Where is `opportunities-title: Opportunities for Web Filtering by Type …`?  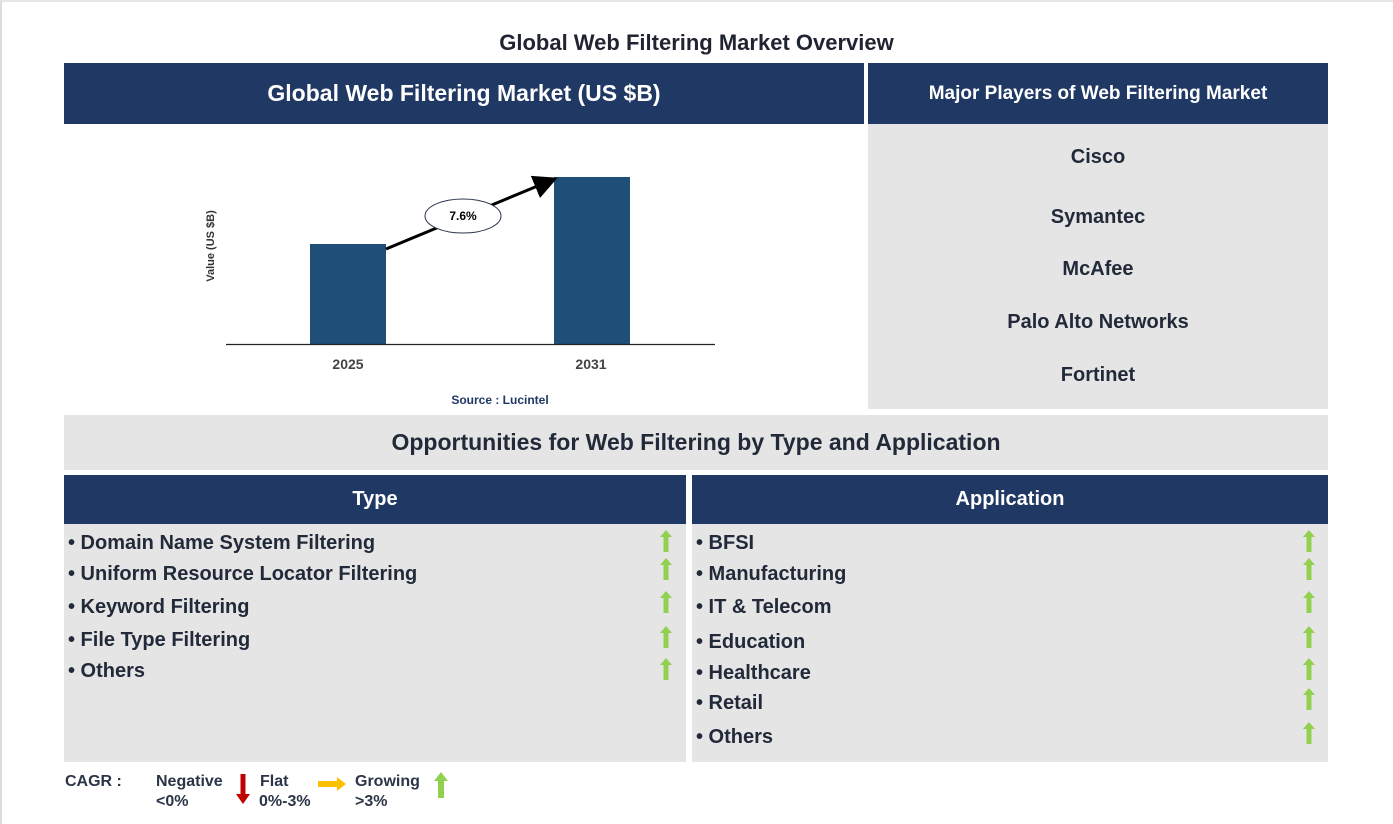 opportunities-title: Opportunities for Web Filtering by Type … is located at coordinates (696, 442).